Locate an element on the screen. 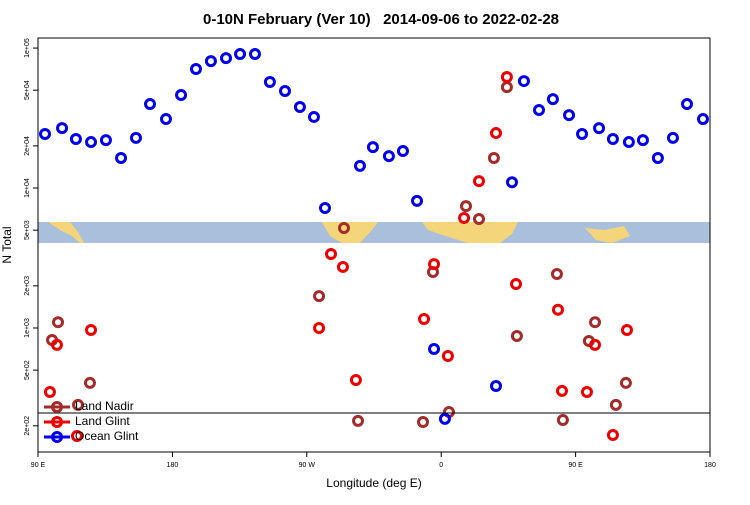 The image size is (750, 505). y-axis-label: N Total is located at coordinates (7, 244).